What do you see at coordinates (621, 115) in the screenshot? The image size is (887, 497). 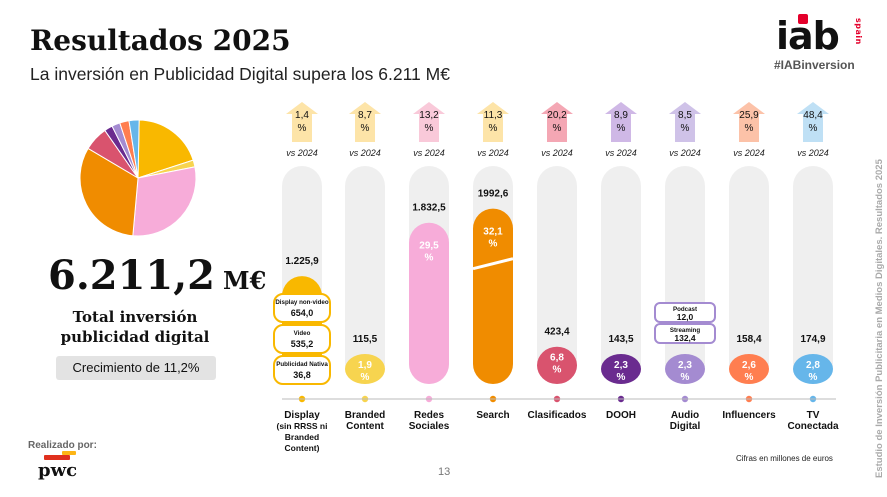 I see `growth-value: 8,9` at bounding box center [621, 115].